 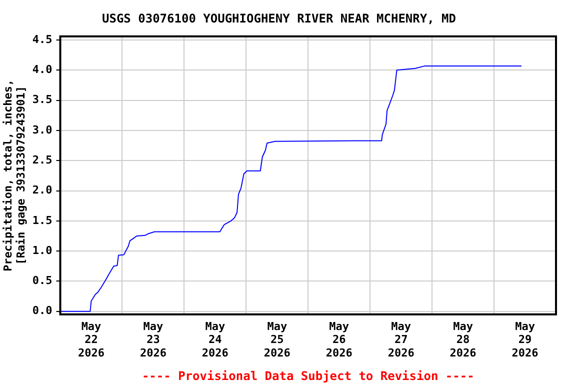 What do you see at coordinates (42, 250) in the screenshot?
I see `y-tick-label: 1.0` at bounding box center [42, 250].